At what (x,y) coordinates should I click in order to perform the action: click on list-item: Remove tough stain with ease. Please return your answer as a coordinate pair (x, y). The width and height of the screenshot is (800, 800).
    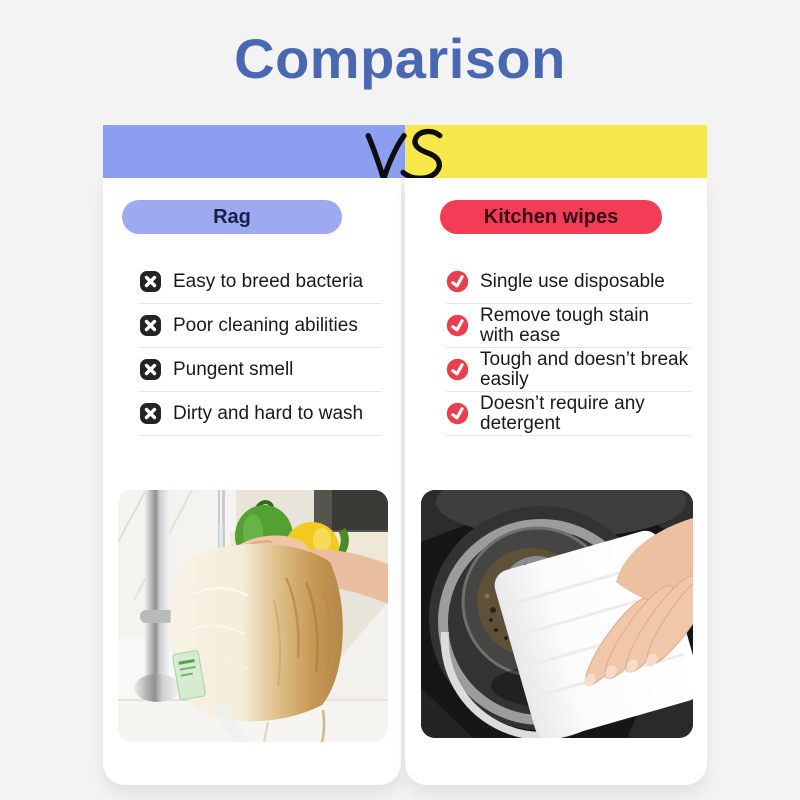
    Looking at the image, I should click on (568, 326).